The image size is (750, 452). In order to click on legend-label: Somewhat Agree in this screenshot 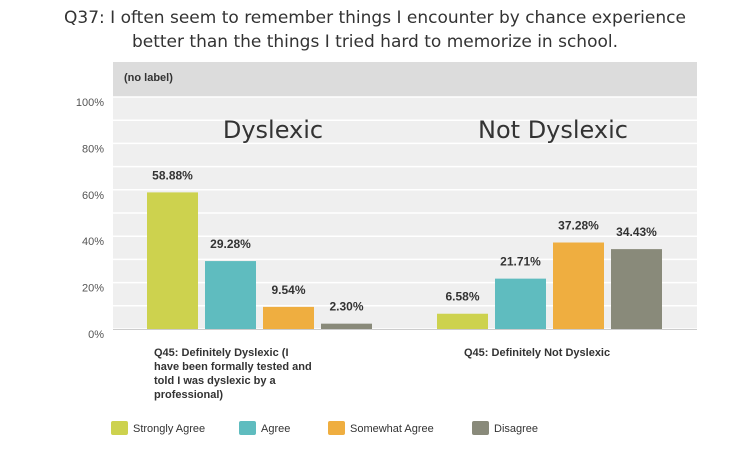, I will do `click(392, 429)`.